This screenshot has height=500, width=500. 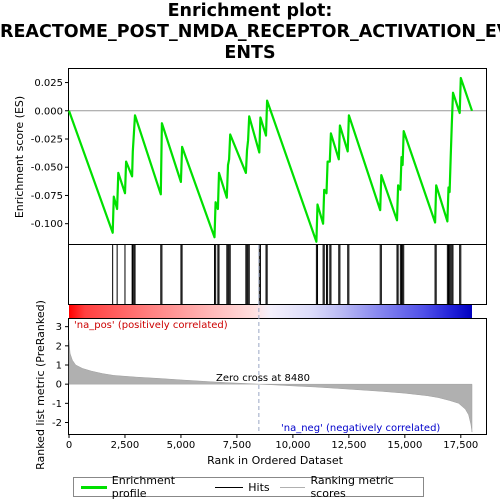 What do you see at coordinates (19, 157) in the screenshot?
I see `es-y-axis-title: Enrichment score (ES)` at bounding box center [19, 157].